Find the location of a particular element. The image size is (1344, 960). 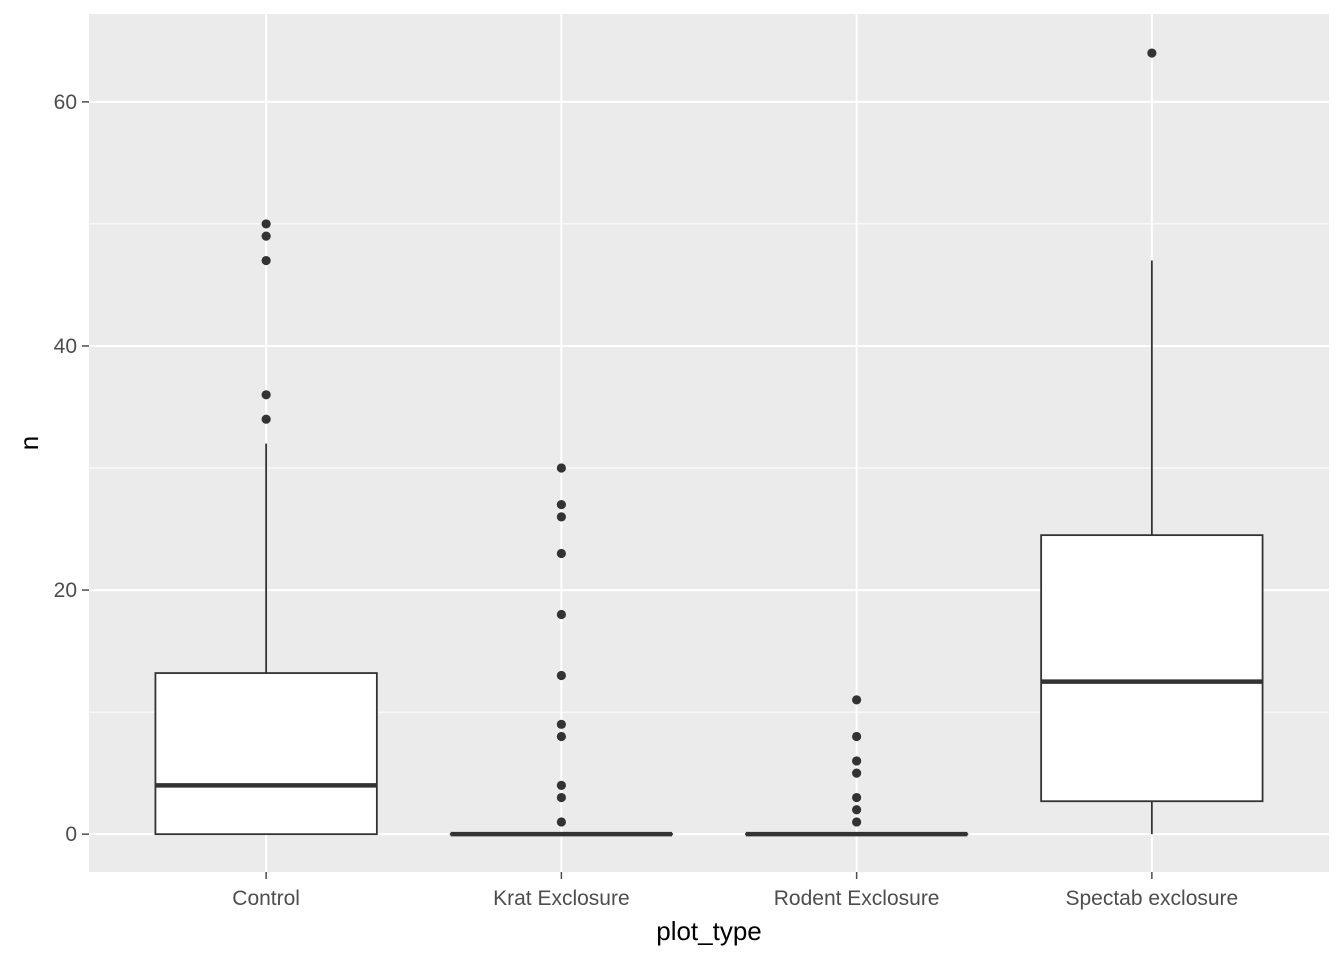

y-tick-label: 20 is located at coordinates (65, 590).